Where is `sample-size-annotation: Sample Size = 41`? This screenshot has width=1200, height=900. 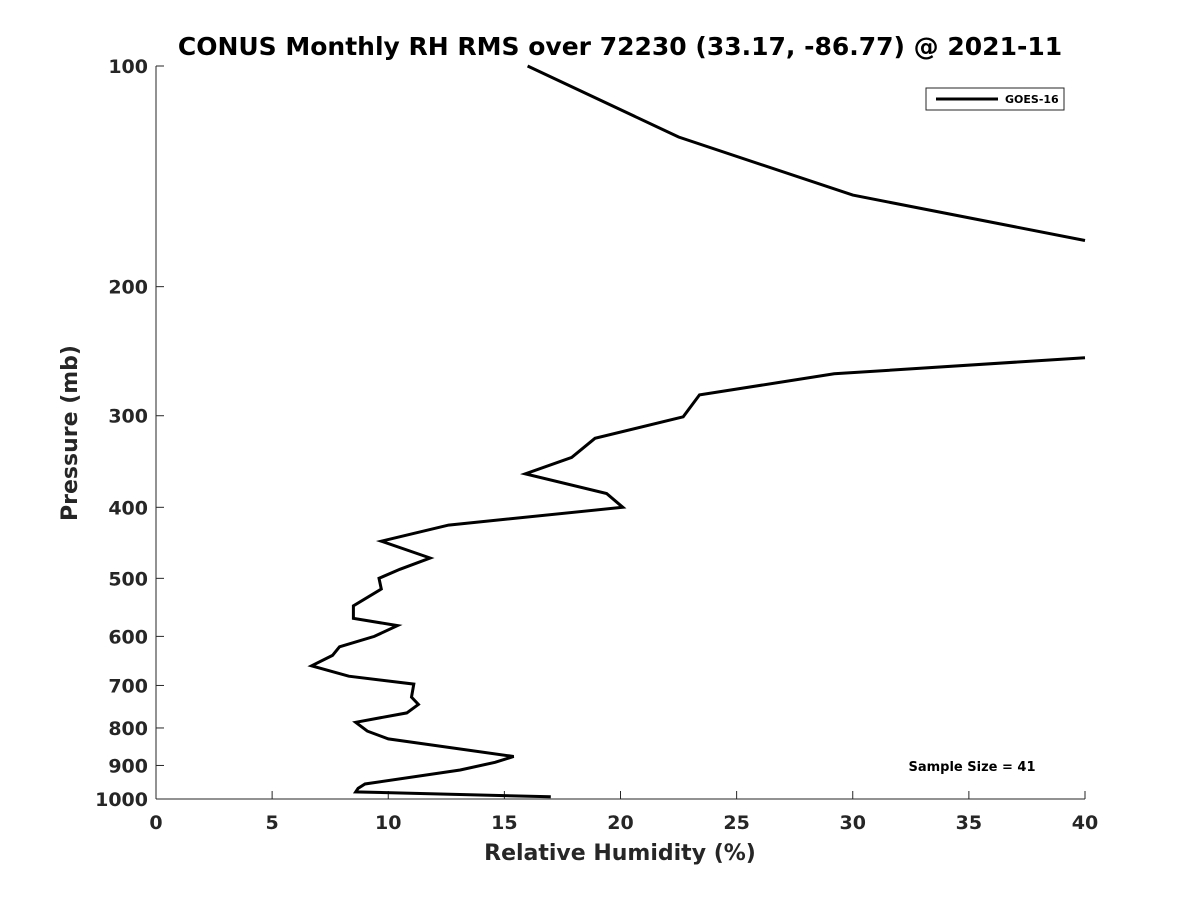
sample-size-annotation: Sample Size = 41 is located at coordinates (971, 767).